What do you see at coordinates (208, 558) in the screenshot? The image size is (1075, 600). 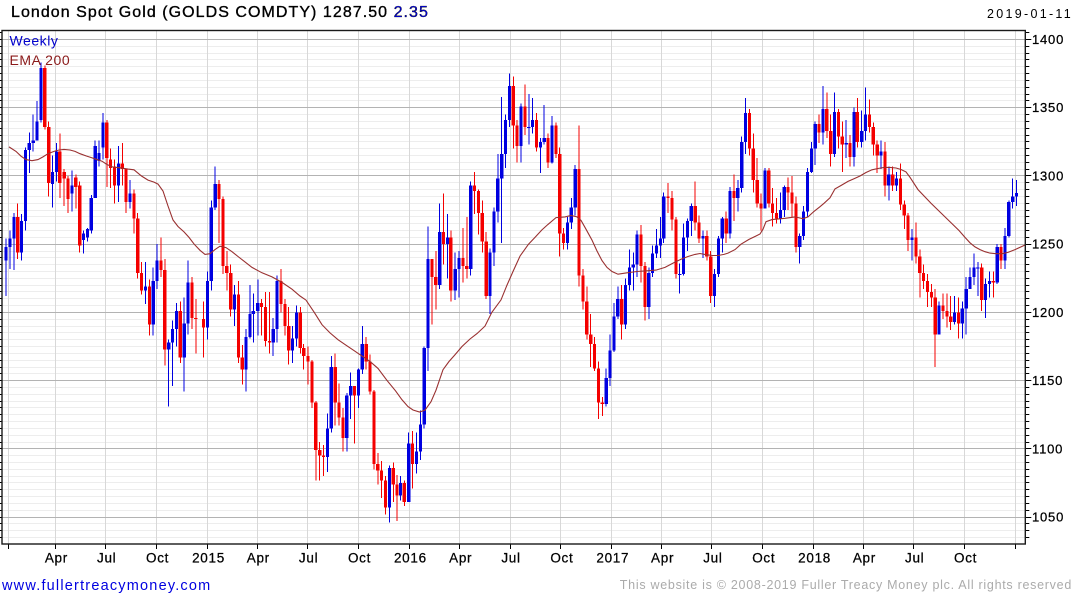 I see `svg-text: 2015` at bounding box center [208, 558].